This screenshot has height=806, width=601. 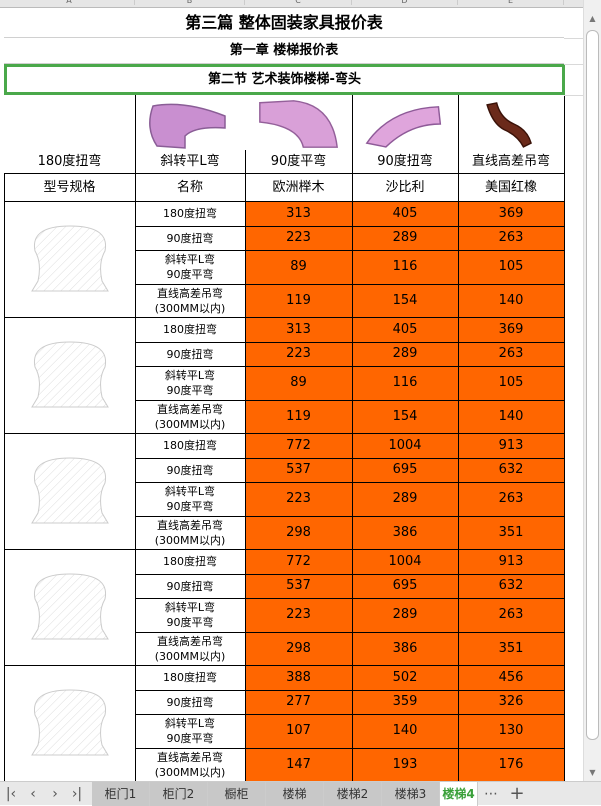 I want to click on sheet-tab: 橱柜, so click(x=237, y=793).